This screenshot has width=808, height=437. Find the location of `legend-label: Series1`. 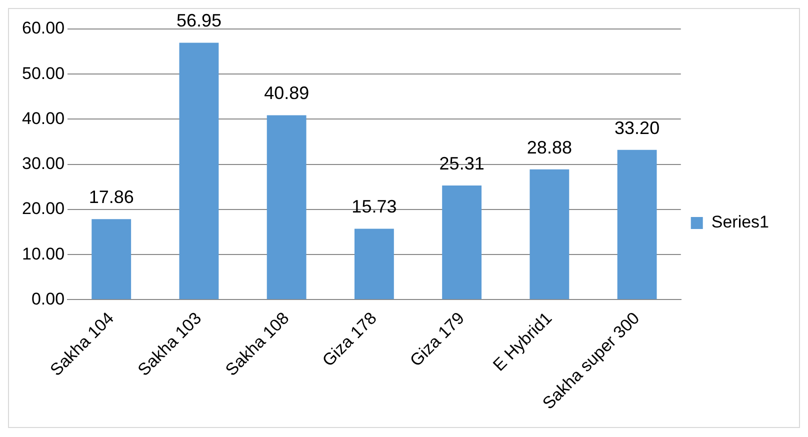

legend-label: Series1 is located at coordinates (740, 222).